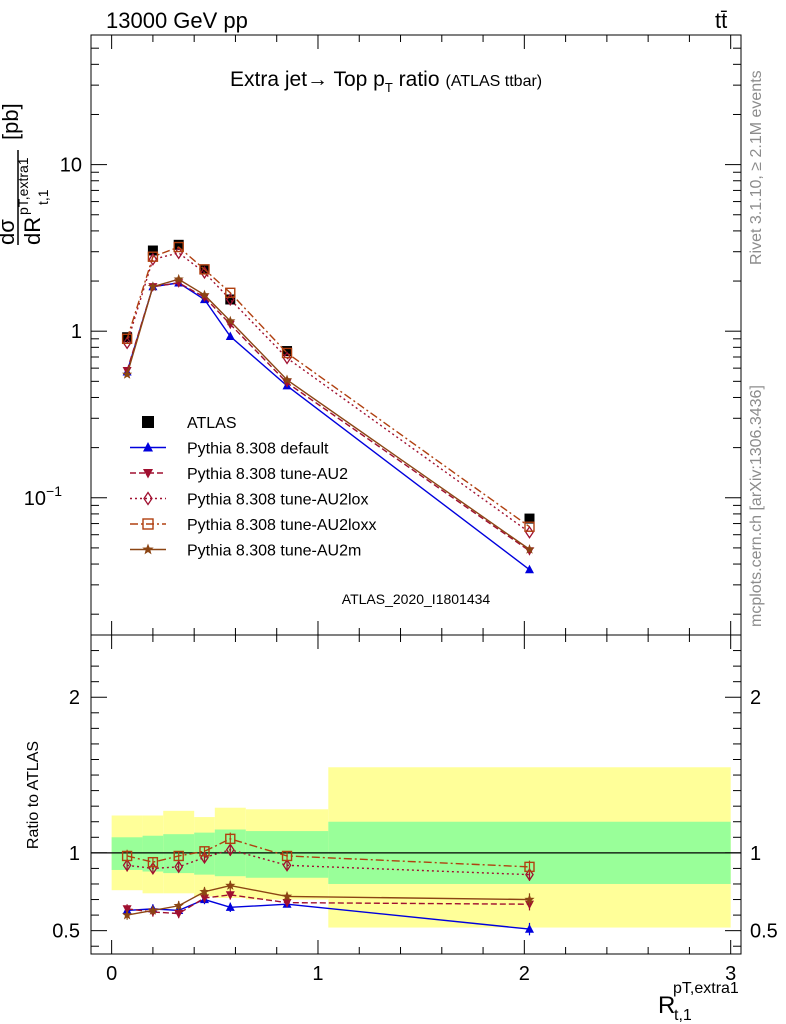 The width and height of the screenshot is (786, 1024). I want to click on legend-label-4: Pythia 8.308 tune-AU2loxx, so click(281, 525).